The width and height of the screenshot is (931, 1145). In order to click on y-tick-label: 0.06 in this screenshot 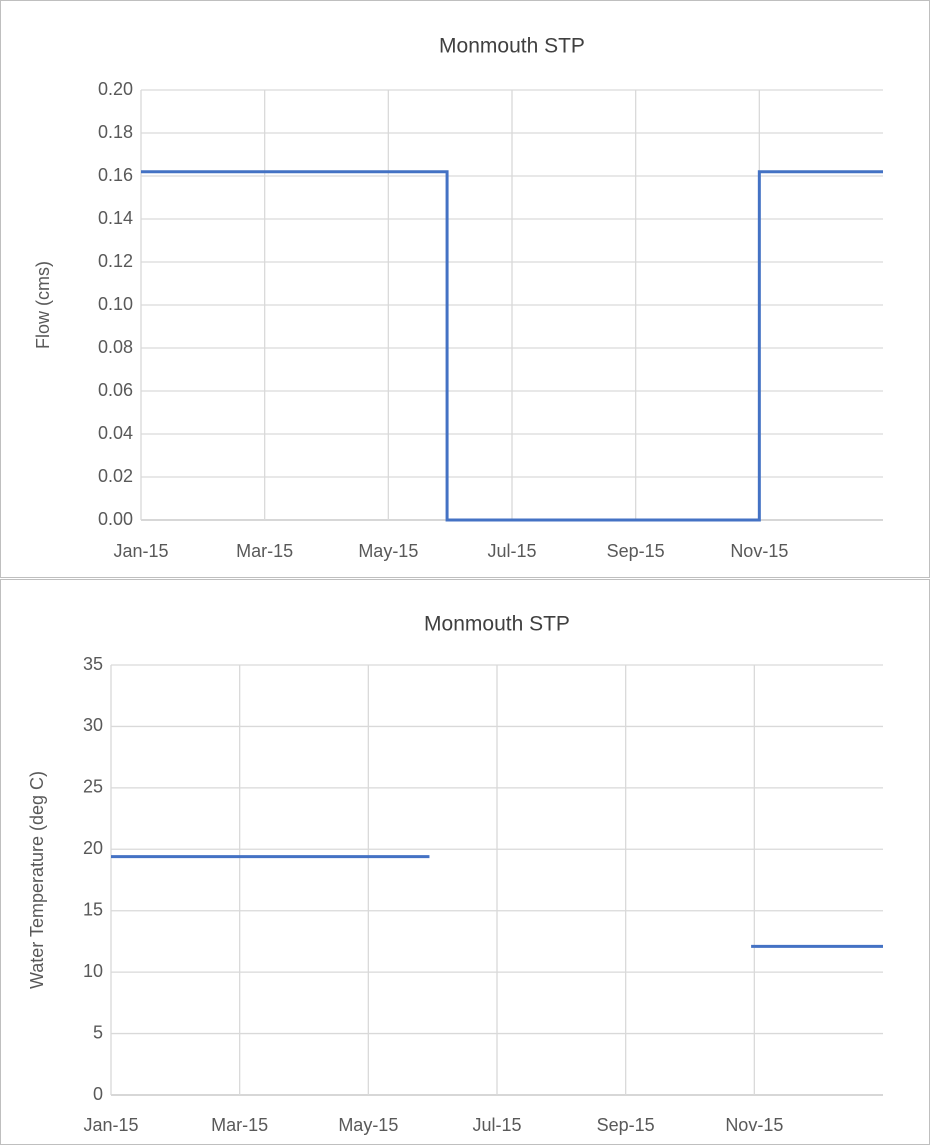, I will do `click(115, 390)`.